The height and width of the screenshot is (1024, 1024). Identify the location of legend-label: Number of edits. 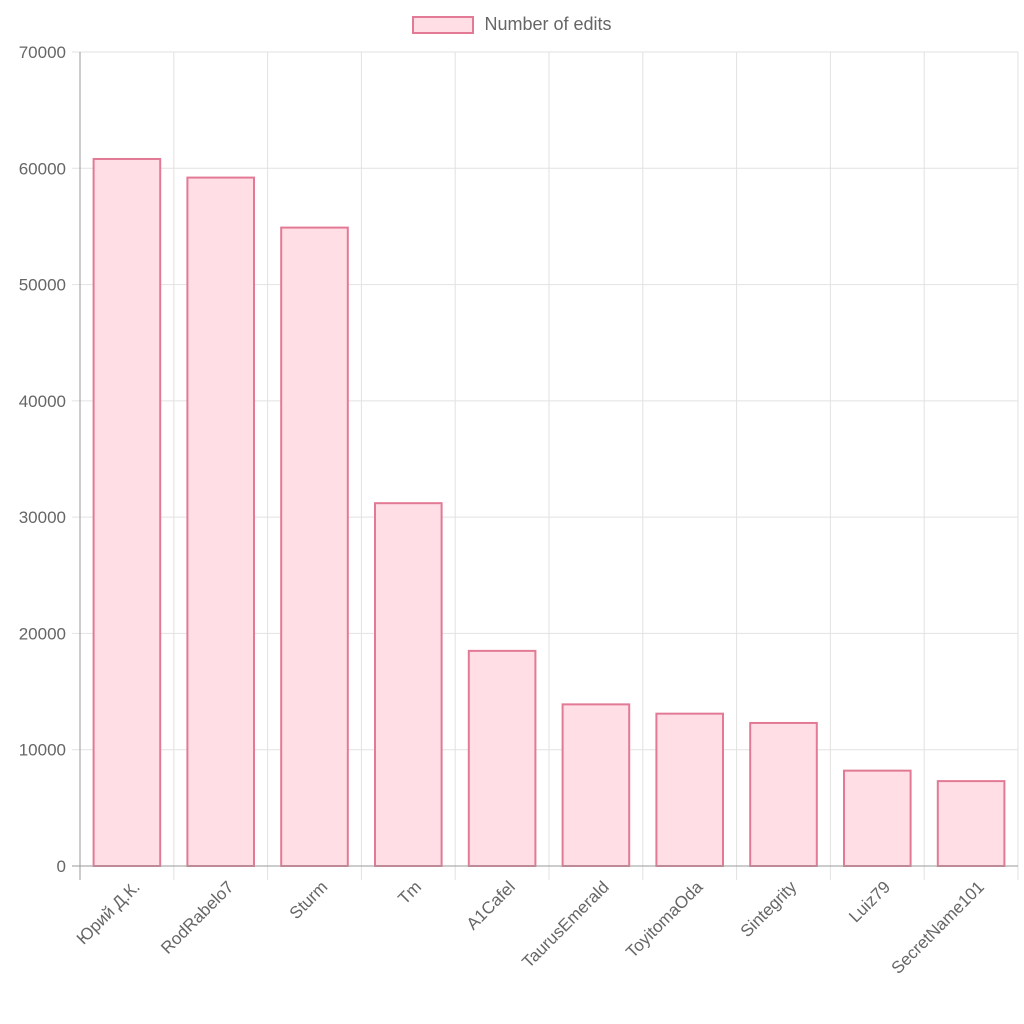
(548, 24).